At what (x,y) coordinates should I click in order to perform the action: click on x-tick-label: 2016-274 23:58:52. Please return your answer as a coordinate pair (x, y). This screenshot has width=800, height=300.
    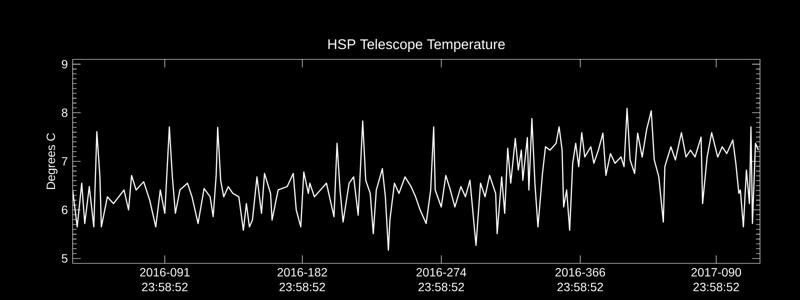
    Looking at the image, I should click on (441, 280).